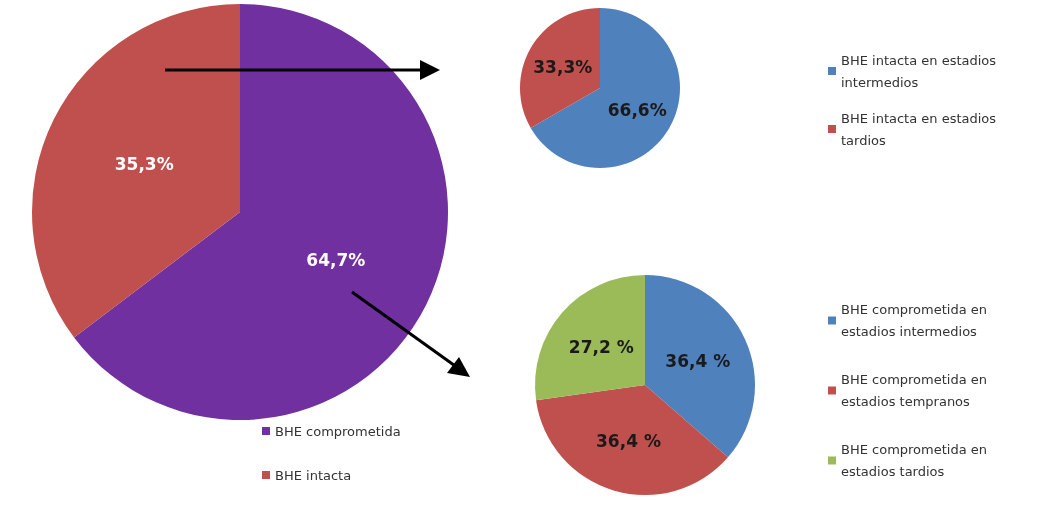  What do you see at coordinates (916, 390) in the screenshot?
I see `legend-label: BHE comprometida en estadios tempranos` at bounding box center [916, 390].